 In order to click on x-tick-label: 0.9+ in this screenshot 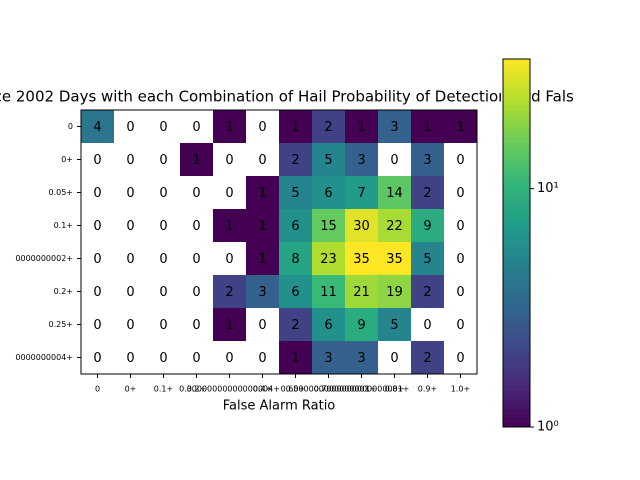, I will do `click(427, 389)`.